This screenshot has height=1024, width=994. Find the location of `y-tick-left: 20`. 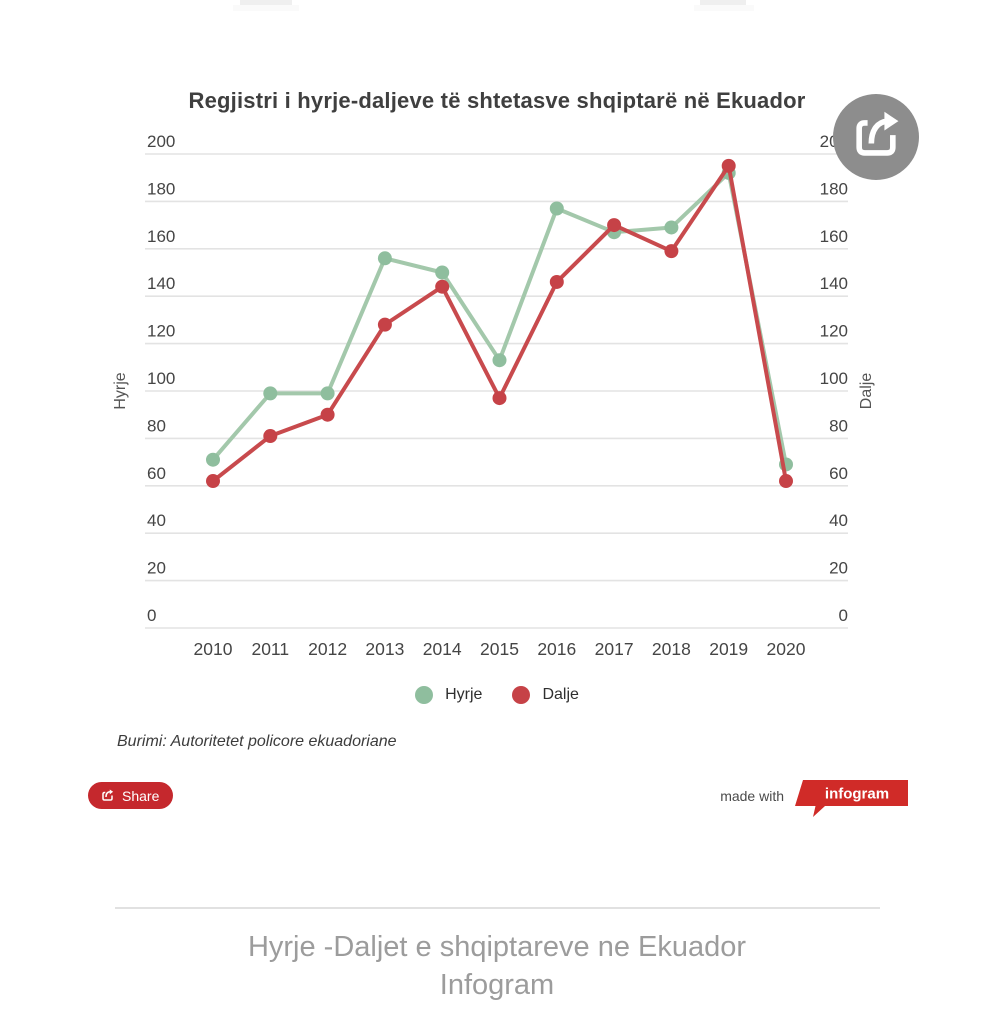

y-tick-left: 20 is located at coordinates (156, 568).